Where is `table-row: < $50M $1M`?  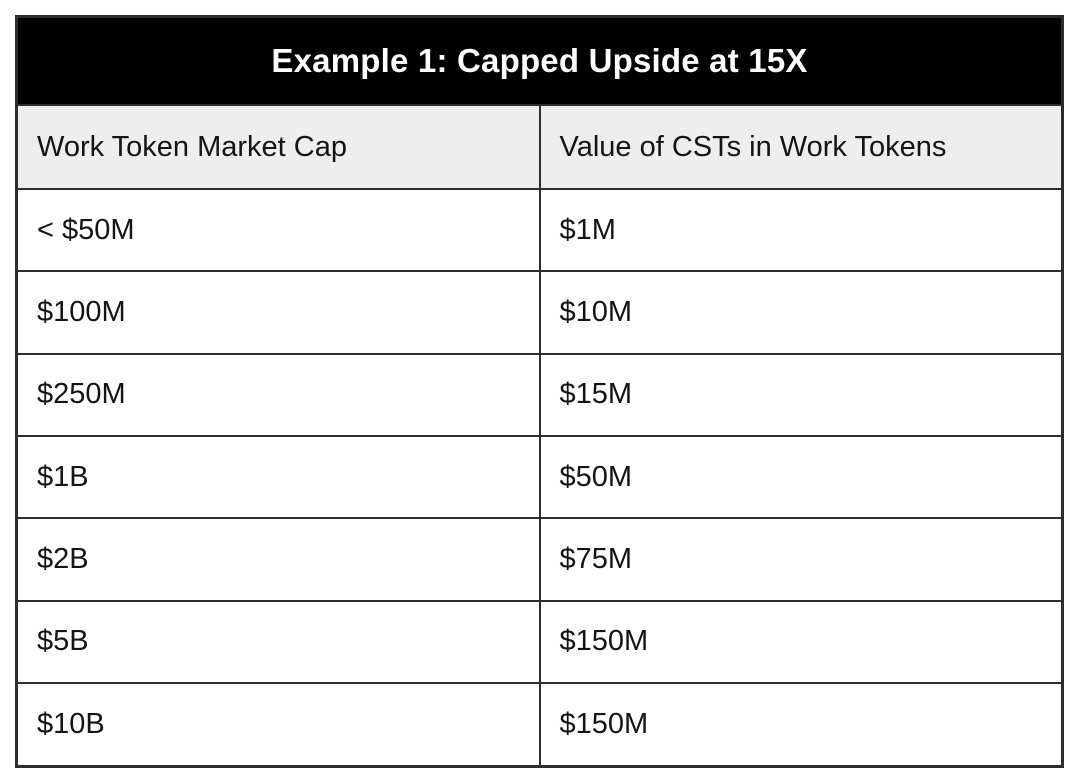
table-row: < $50M $1M is located at coordinates (539, 230).